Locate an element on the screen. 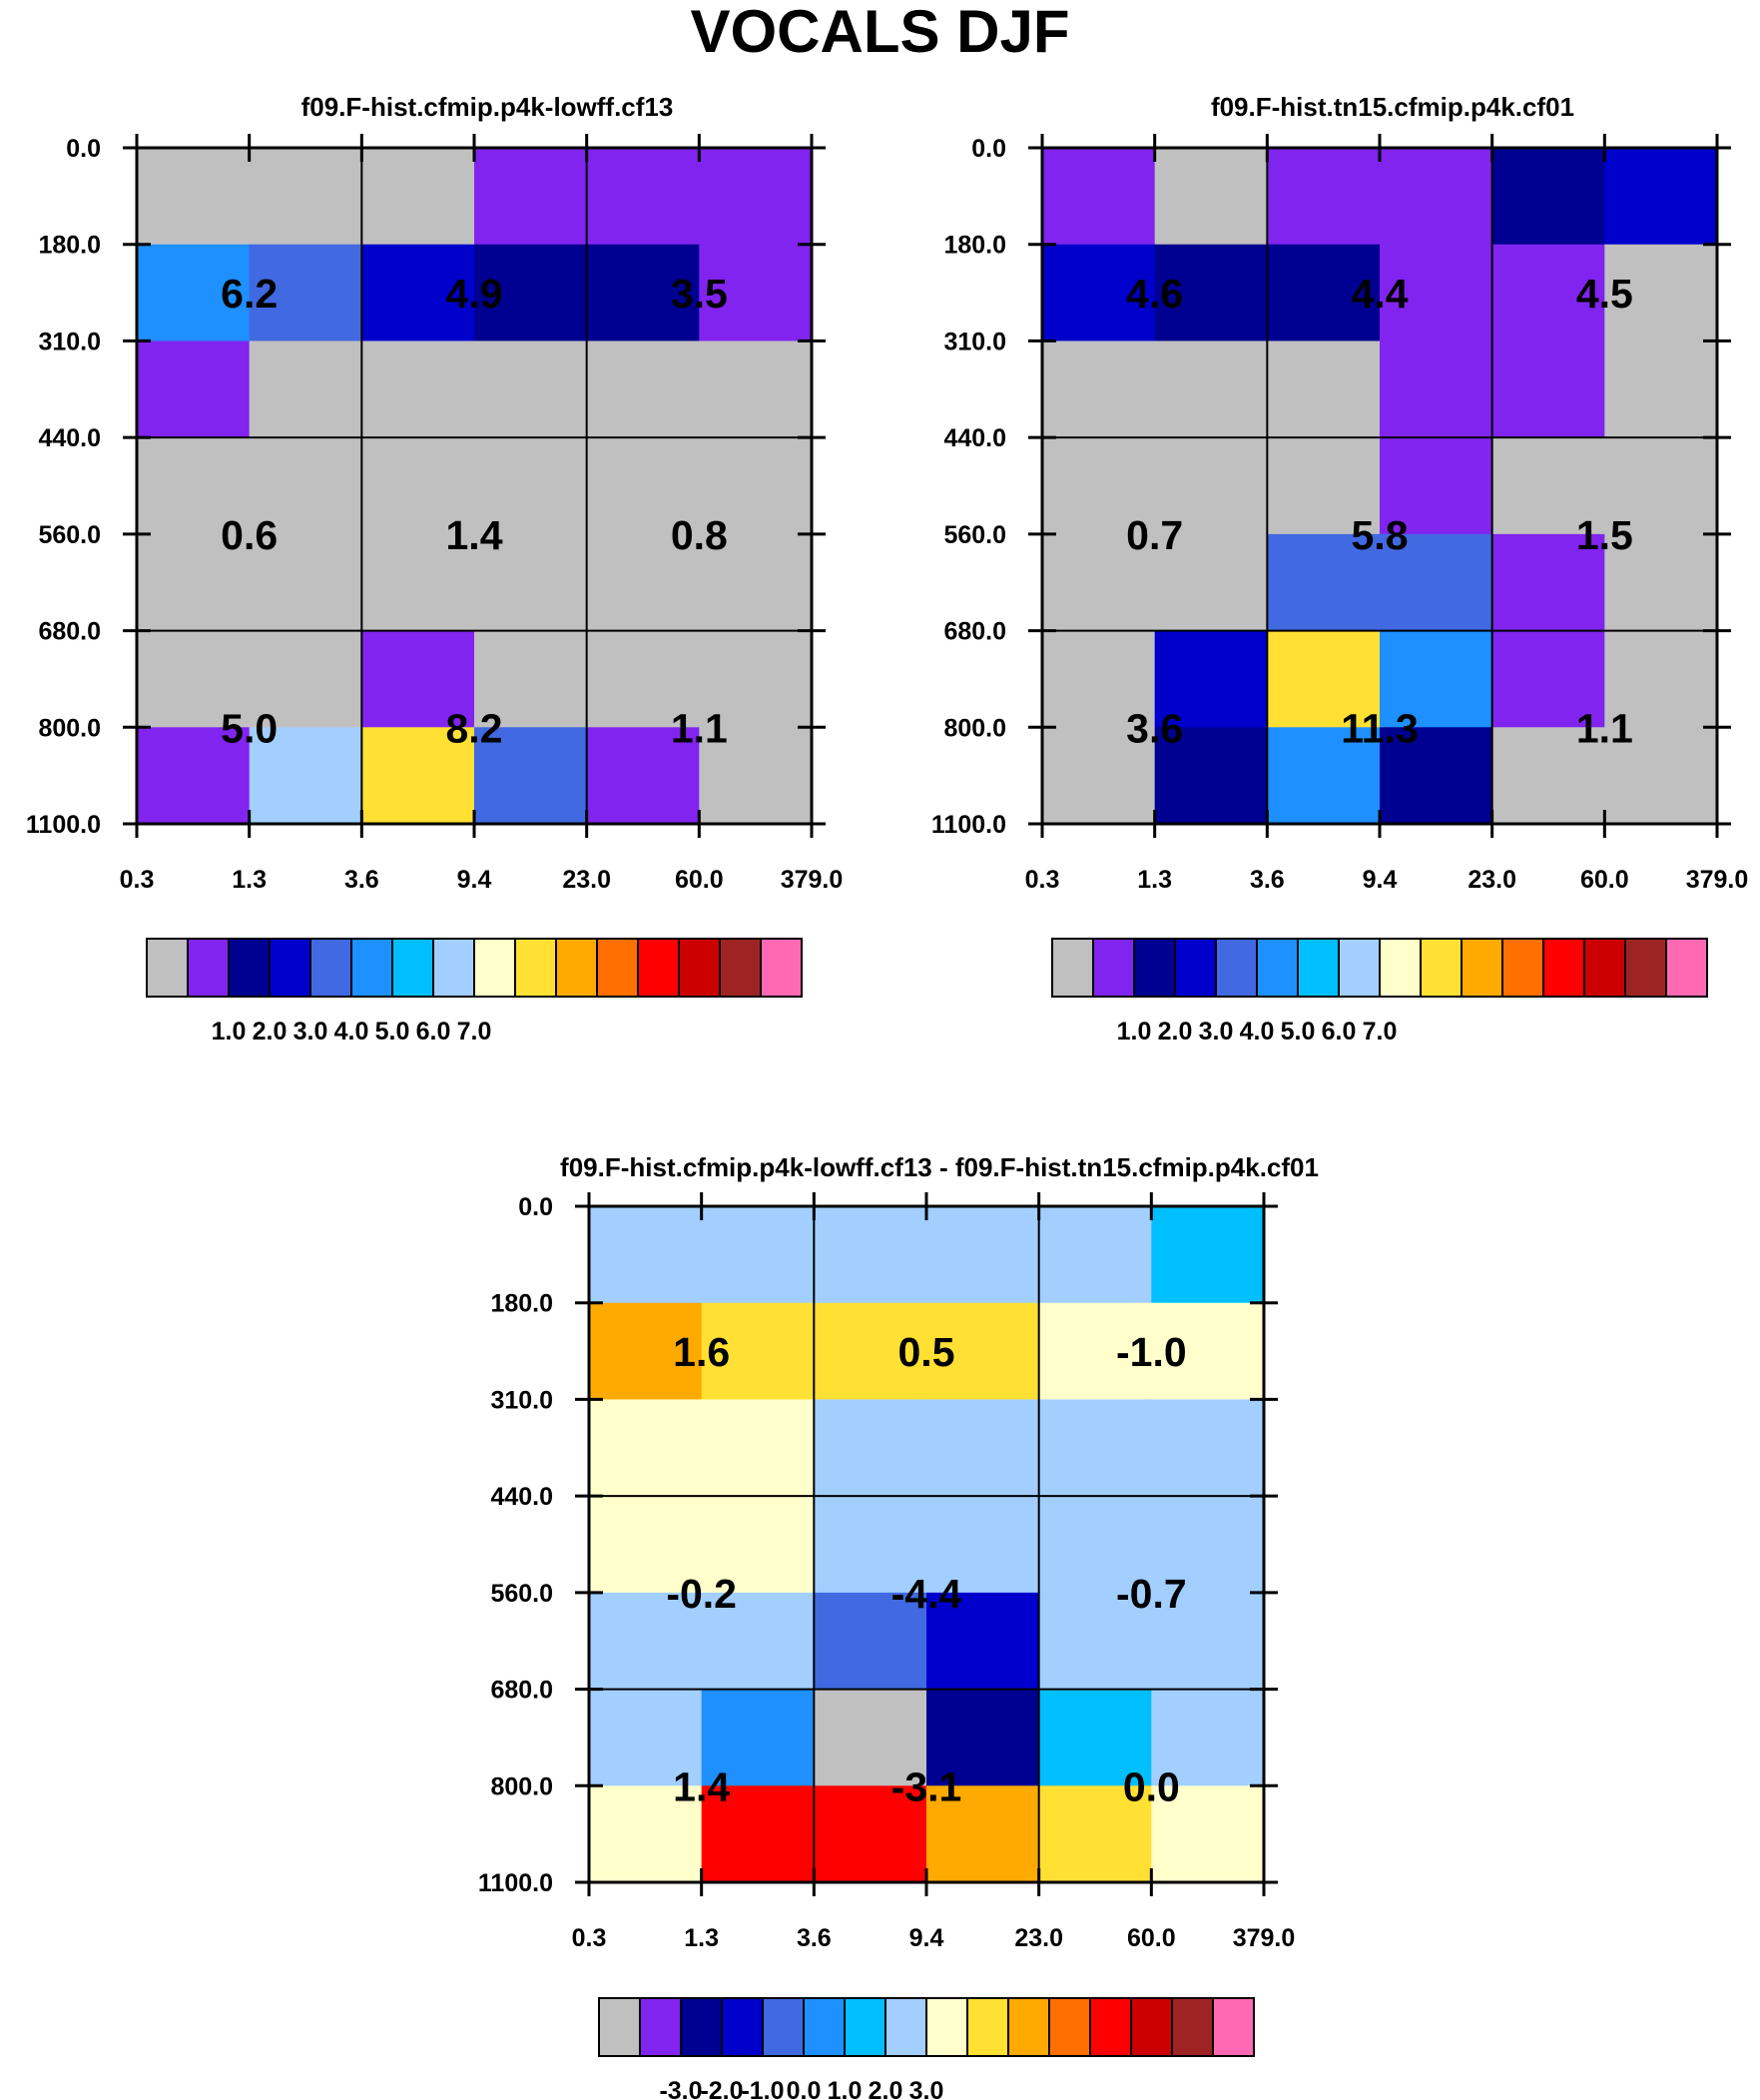  cell-value-label: 5.0 is located at coordinates (249, 728).